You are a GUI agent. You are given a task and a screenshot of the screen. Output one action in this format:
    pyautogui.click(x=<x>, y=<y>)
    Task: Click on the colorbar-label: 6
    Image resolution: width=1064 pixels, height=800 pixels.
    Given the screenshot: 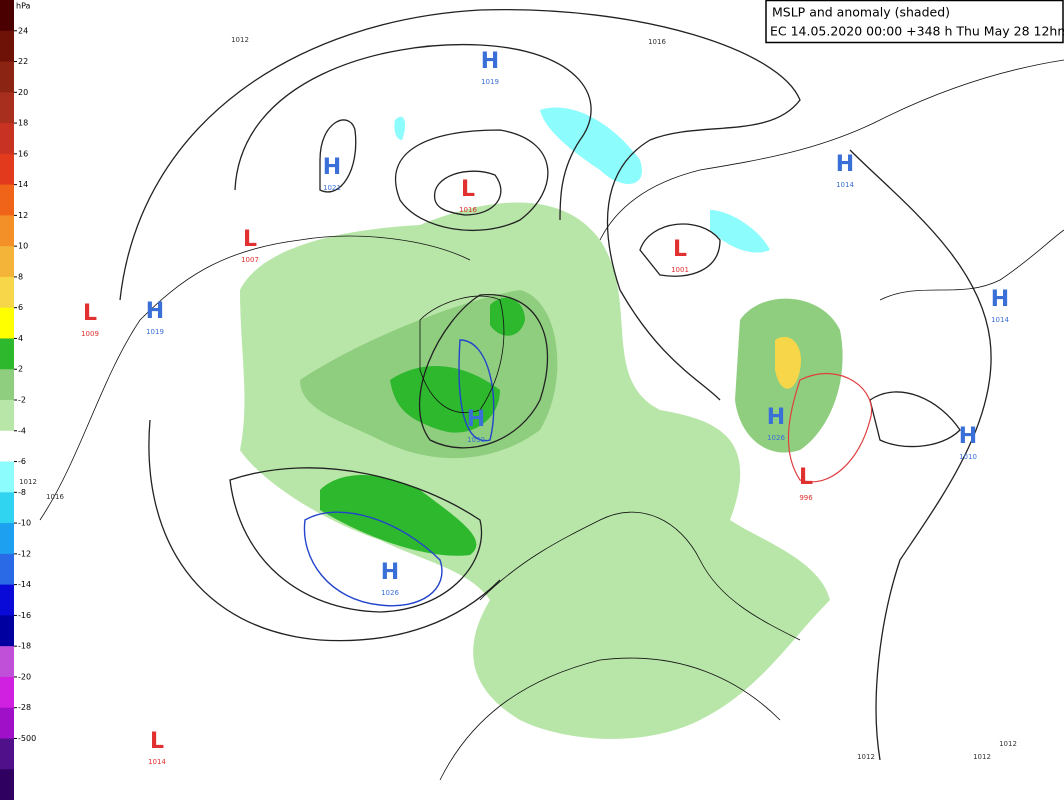 What is the action you would take?
    pyautogui.click(x=20, y=307)
    